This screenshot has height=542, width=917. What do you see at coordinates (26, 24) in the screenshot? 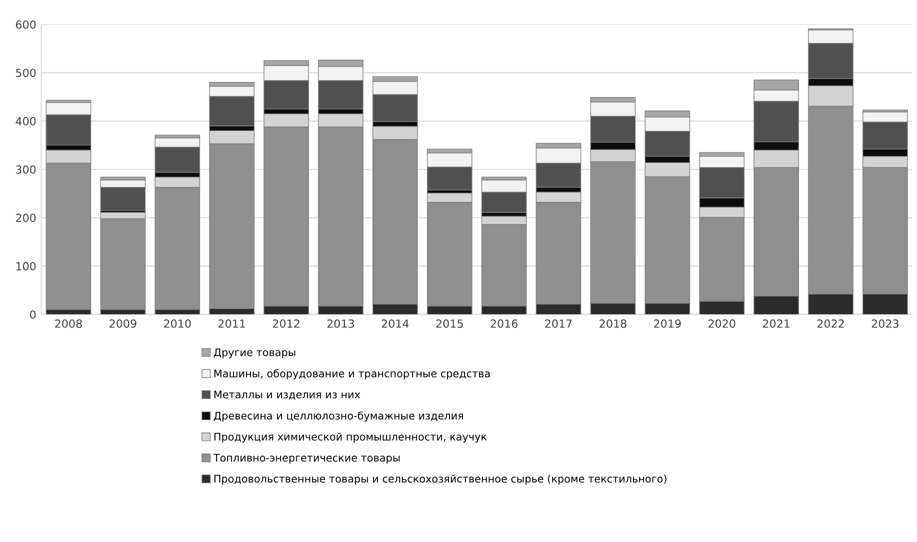
I see `y-tick-label: 600` at bounding box center [26, 24].